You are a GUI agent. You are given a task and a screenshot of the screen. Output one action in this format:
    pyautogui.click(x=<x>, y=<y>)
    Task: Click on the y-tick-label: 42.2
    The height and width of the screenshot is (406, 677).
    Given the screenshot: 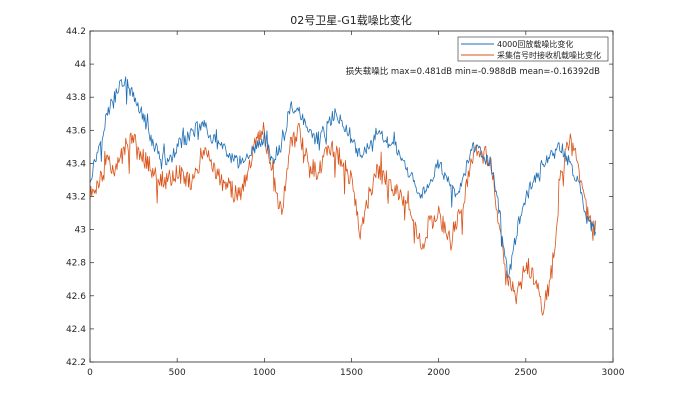 What is the action you would take?
    pyautogui.click(x=76, y=363)
    